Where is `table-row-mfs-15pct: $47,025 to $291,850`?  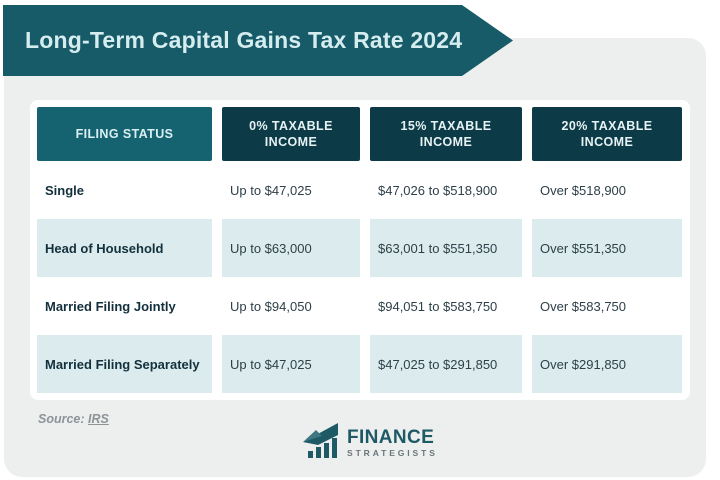 table-row-mfs-15pct: $47,025 to $291,850 is located at coordinates (446, 364).